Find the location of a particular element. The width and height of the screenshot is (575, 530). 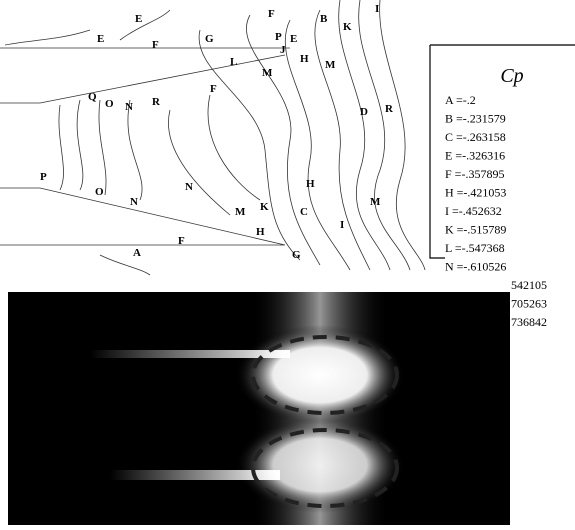

legend-entry: B =-.231579 is located at coordinates (475, 119).